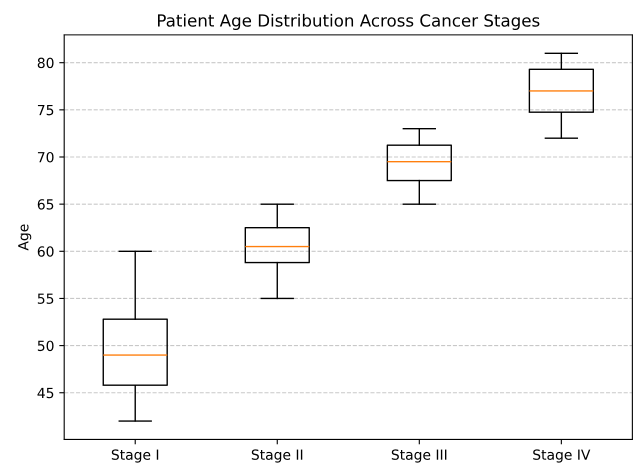 The height and width of the screenshot is (465, 642). What do you see at coordinates (277, 456) in the screenshot?
I see `x-tick-label: Stage II` at bounding box center [277, 456].